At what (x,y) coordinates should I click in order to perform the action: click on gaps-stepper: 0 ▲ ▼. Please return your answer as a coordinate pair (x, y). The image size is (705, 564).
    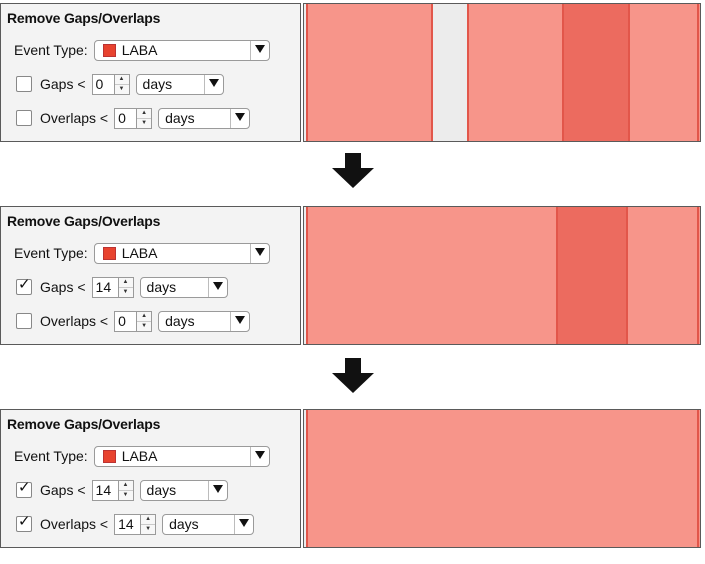
    Looking at the image, I should click on (110, 84).